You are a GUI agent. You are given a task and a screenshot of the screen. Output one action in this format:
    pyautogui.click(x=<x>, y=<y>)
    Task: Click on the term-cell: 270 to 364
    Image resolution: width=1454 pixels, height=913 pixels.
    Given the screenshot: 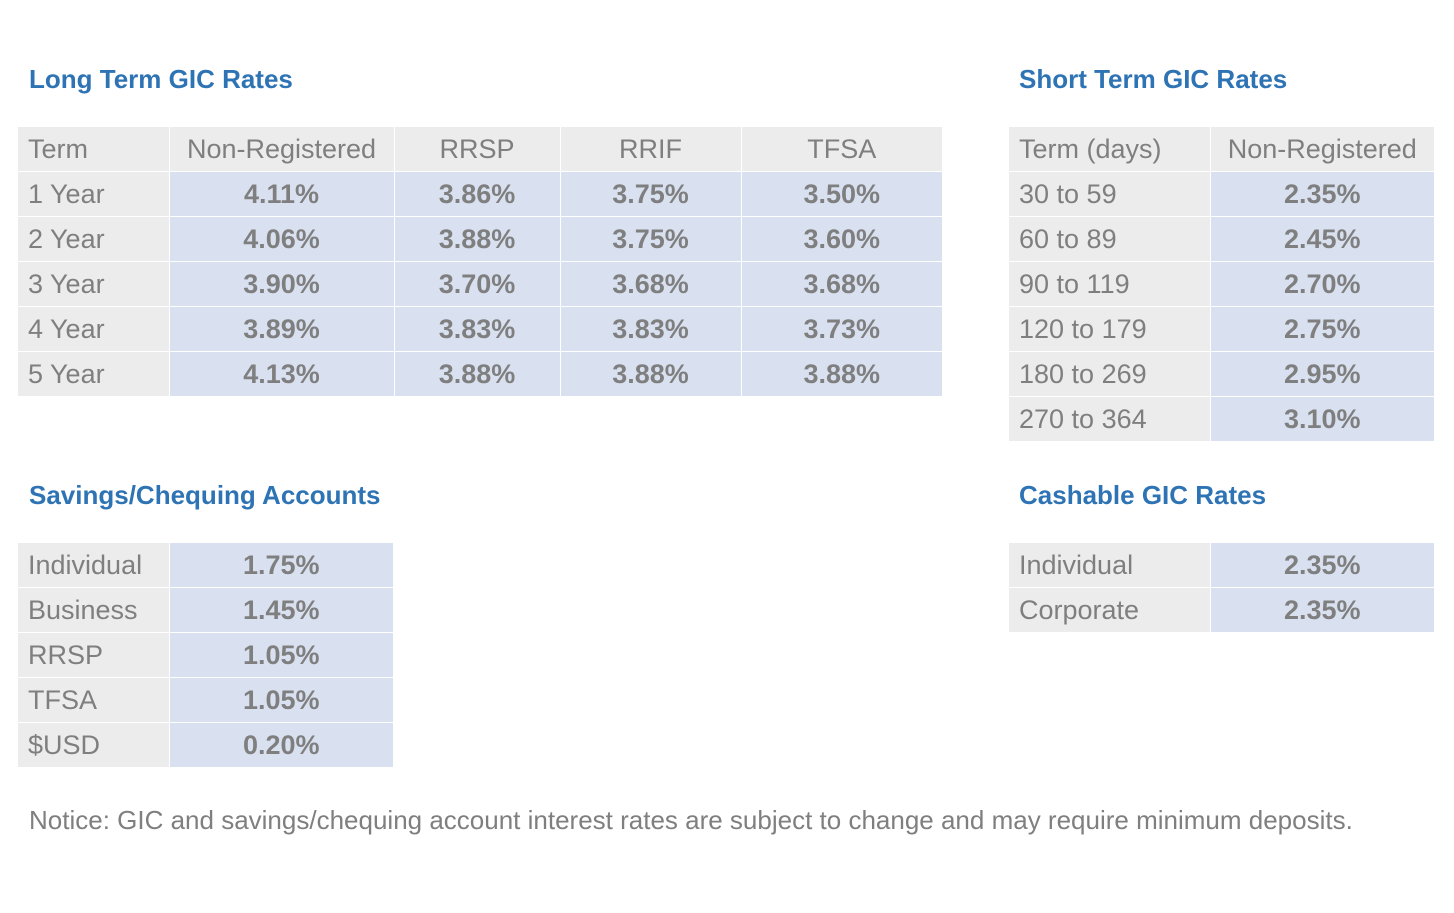 What is the action you would take?
    pyautogui.click(x=1110, y=418)
    